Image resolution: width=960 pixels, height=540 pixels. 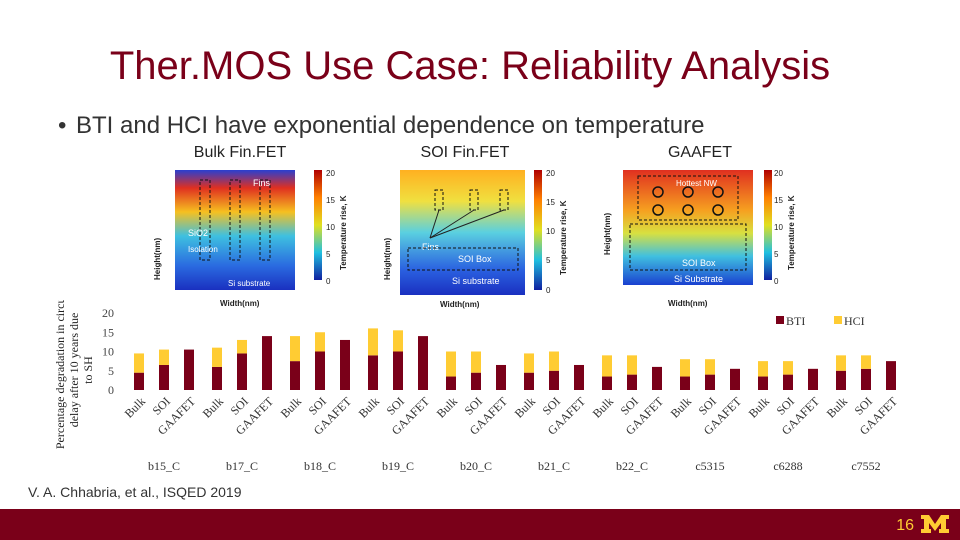 I want to click on y-tick-label: 0, so click(x=111, y=390).